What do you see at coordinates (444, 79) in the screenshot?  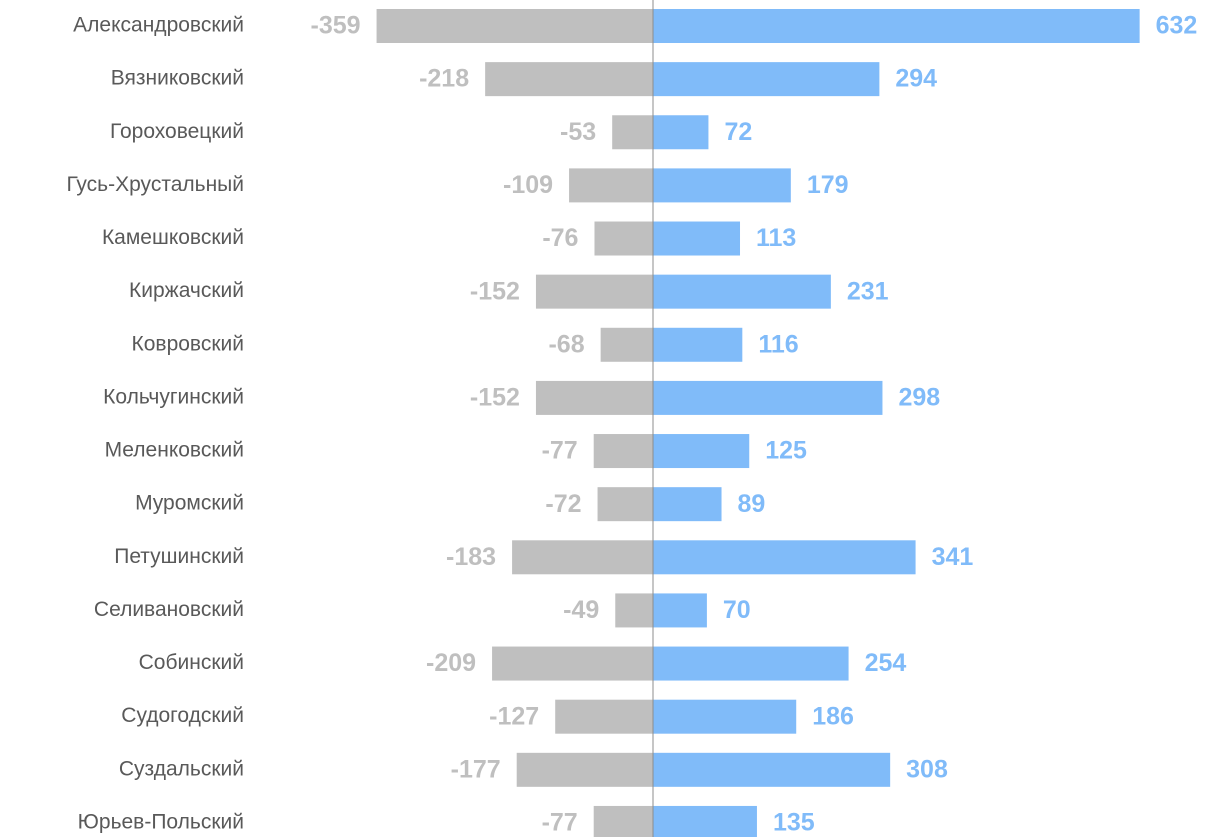 I see `value-label: -218` at bounding box center [444, 79].